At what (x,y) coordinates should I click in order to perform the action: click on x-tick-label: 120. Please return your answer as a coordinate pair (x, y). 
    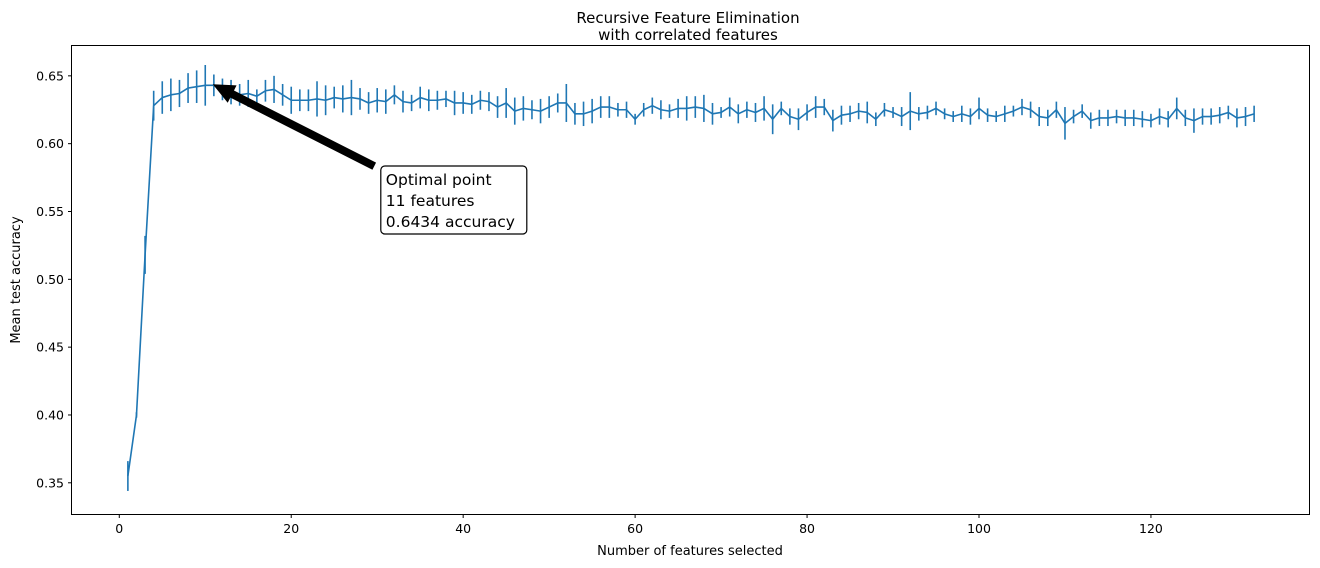
    Looking at the image, I should click on (1151, 528).